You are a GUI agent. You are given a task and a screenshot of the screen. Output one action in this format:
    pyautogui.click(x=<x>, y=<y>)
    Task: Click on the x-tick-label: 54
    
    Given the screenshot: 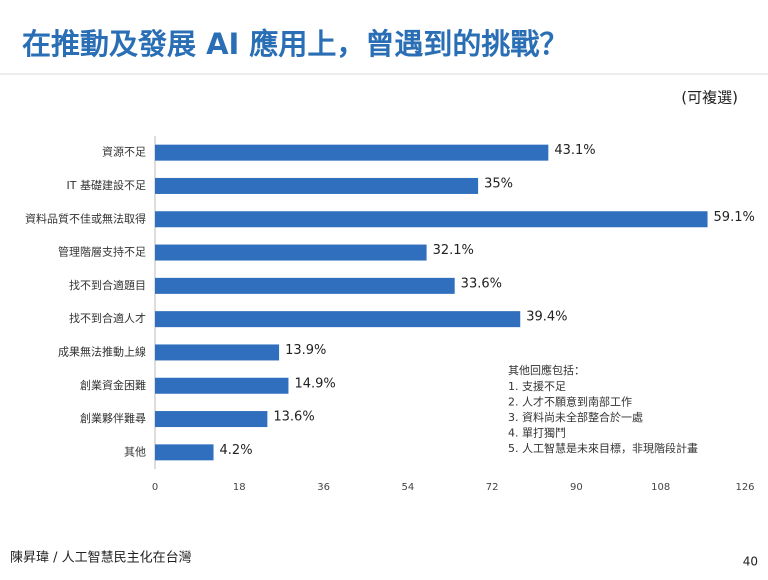 What is the action you would take?
    pyautogui.click(x=407, y=487)
    